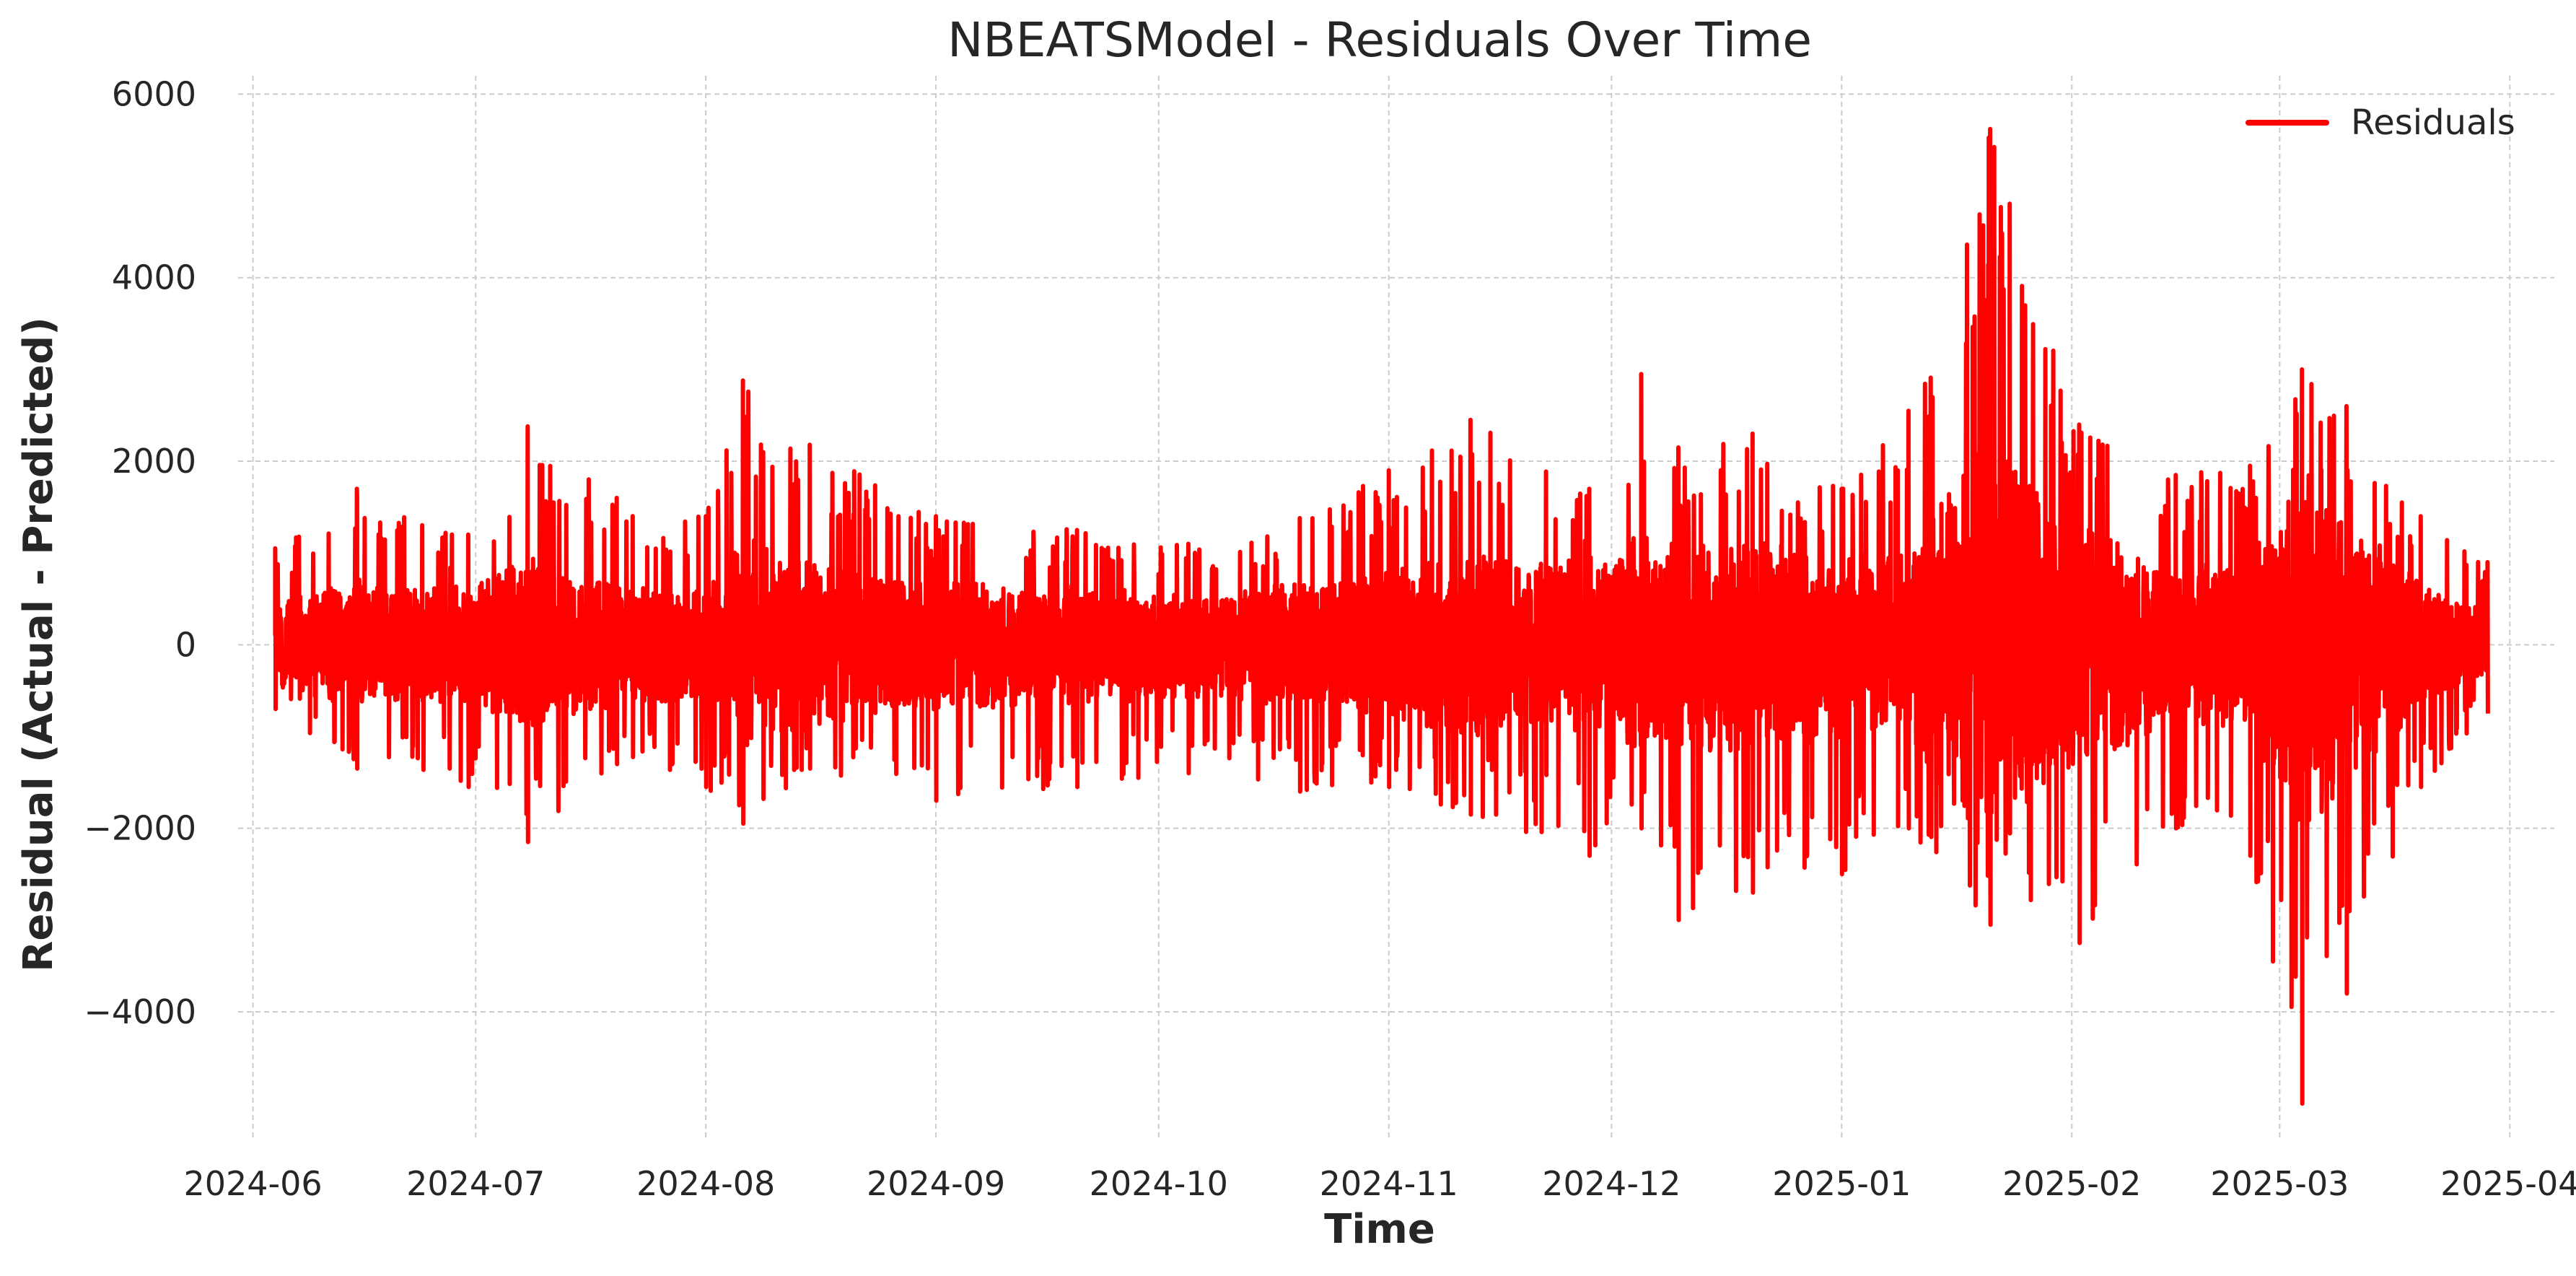  I want to click on x-tick-label: 2024-11, so click(1389, 1183).